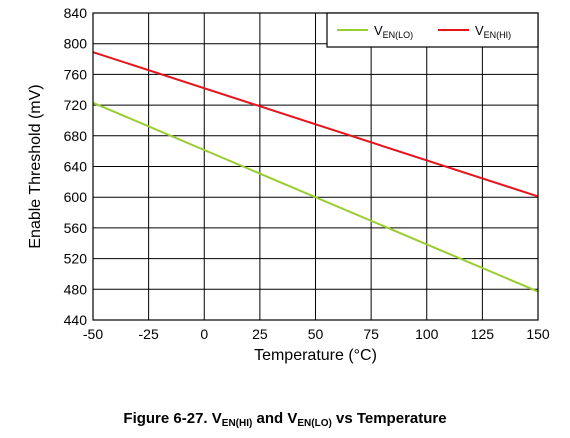 The image size is (570, 438). What do you see at coordinates (315, 355) in the screenshot?
I see `x-axis-label: Temperature (°C)` at bounding box center [315, 355].